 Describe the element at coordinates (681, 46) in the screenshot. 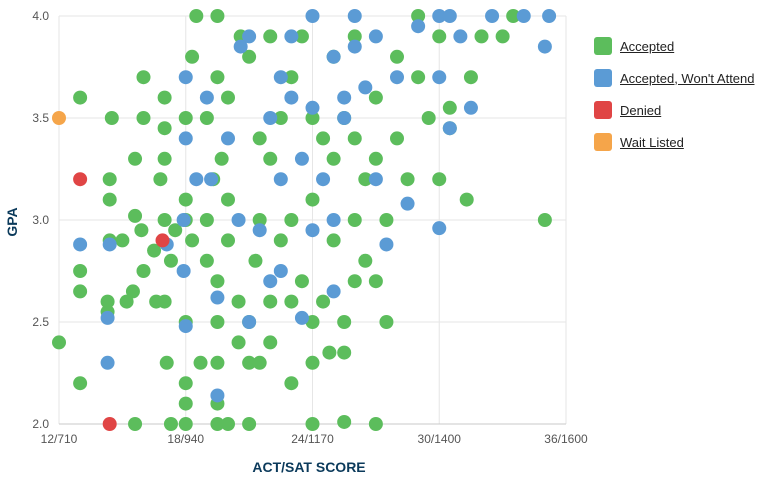

I see `legend-item-accepted: Accepted` at that location.